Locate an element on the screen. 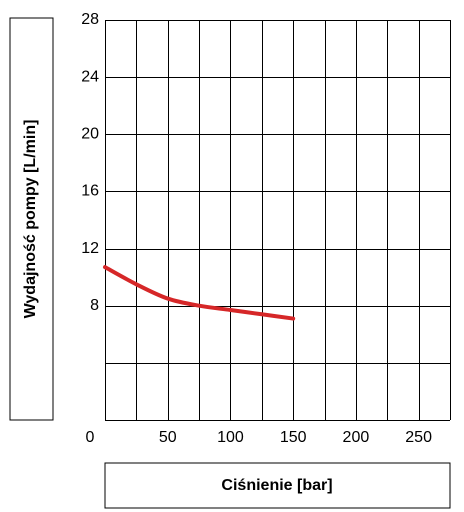  y-axis-title-box is located at coordinates (31, 219).